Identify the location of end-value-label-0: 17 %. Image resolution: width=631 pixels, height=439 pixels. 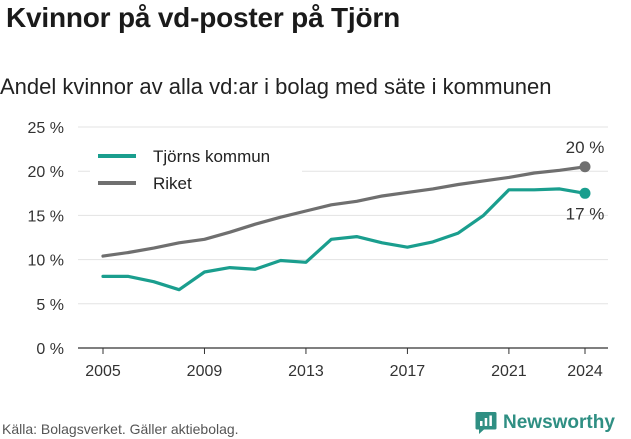
(585, 213).